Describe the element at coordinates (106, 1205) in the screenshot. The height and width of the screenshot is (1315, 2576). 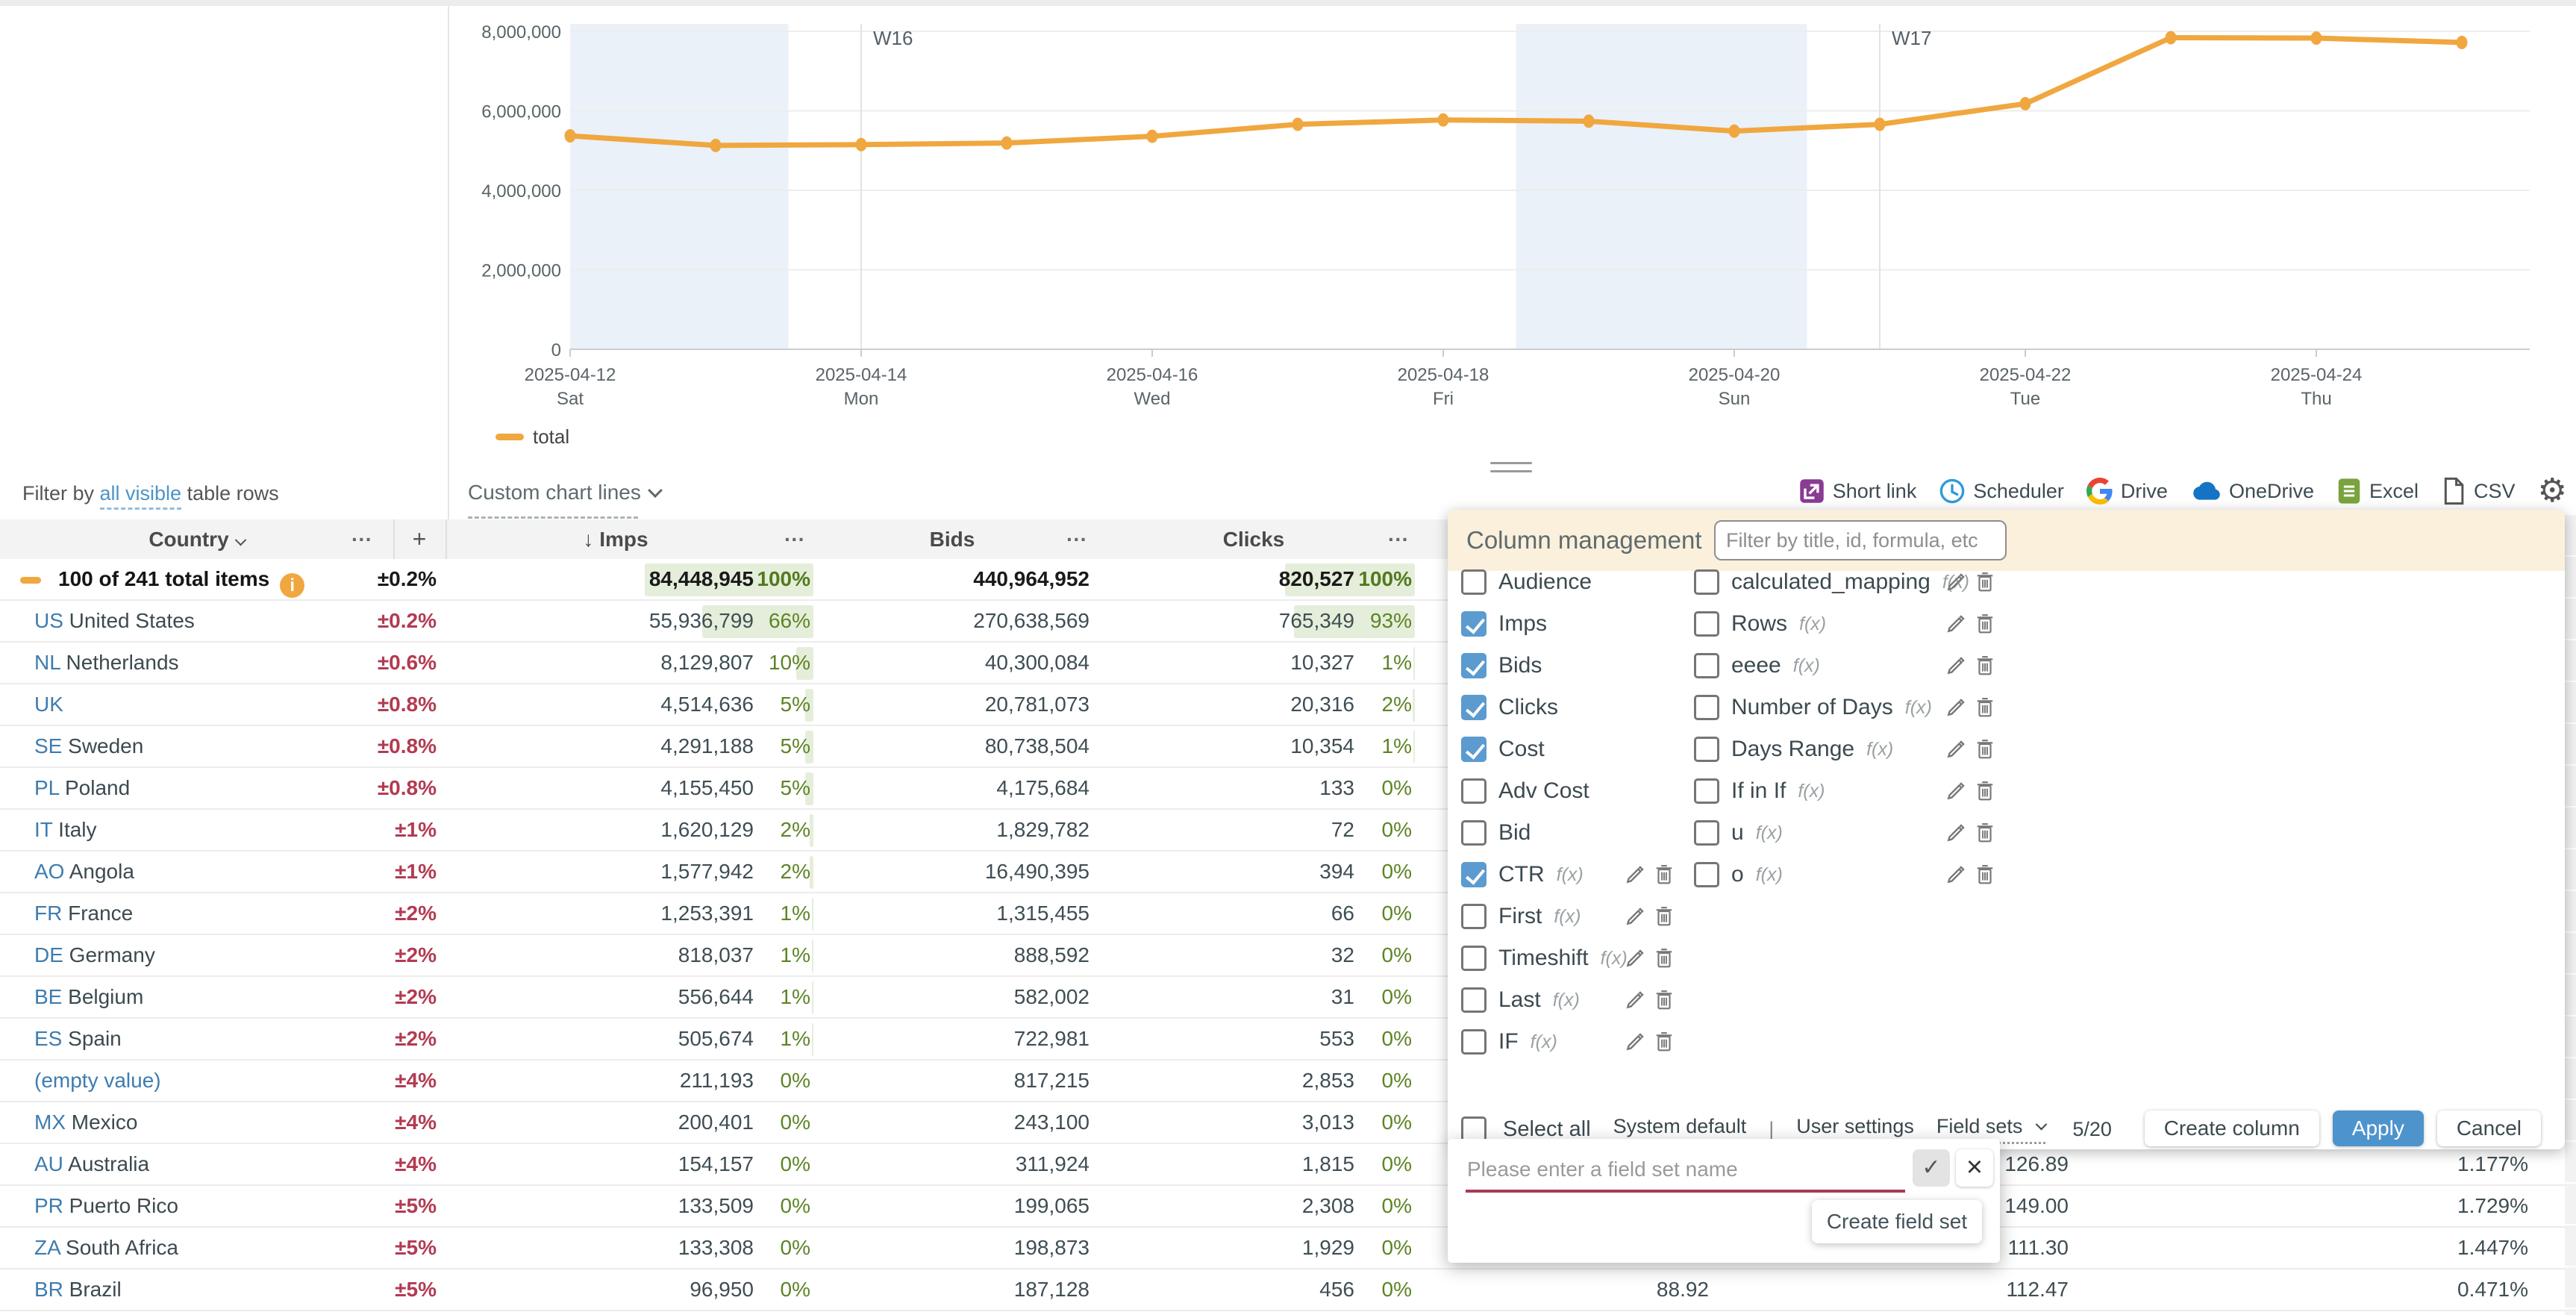
I see `country-cell: PR Puerto Rico` at that location.